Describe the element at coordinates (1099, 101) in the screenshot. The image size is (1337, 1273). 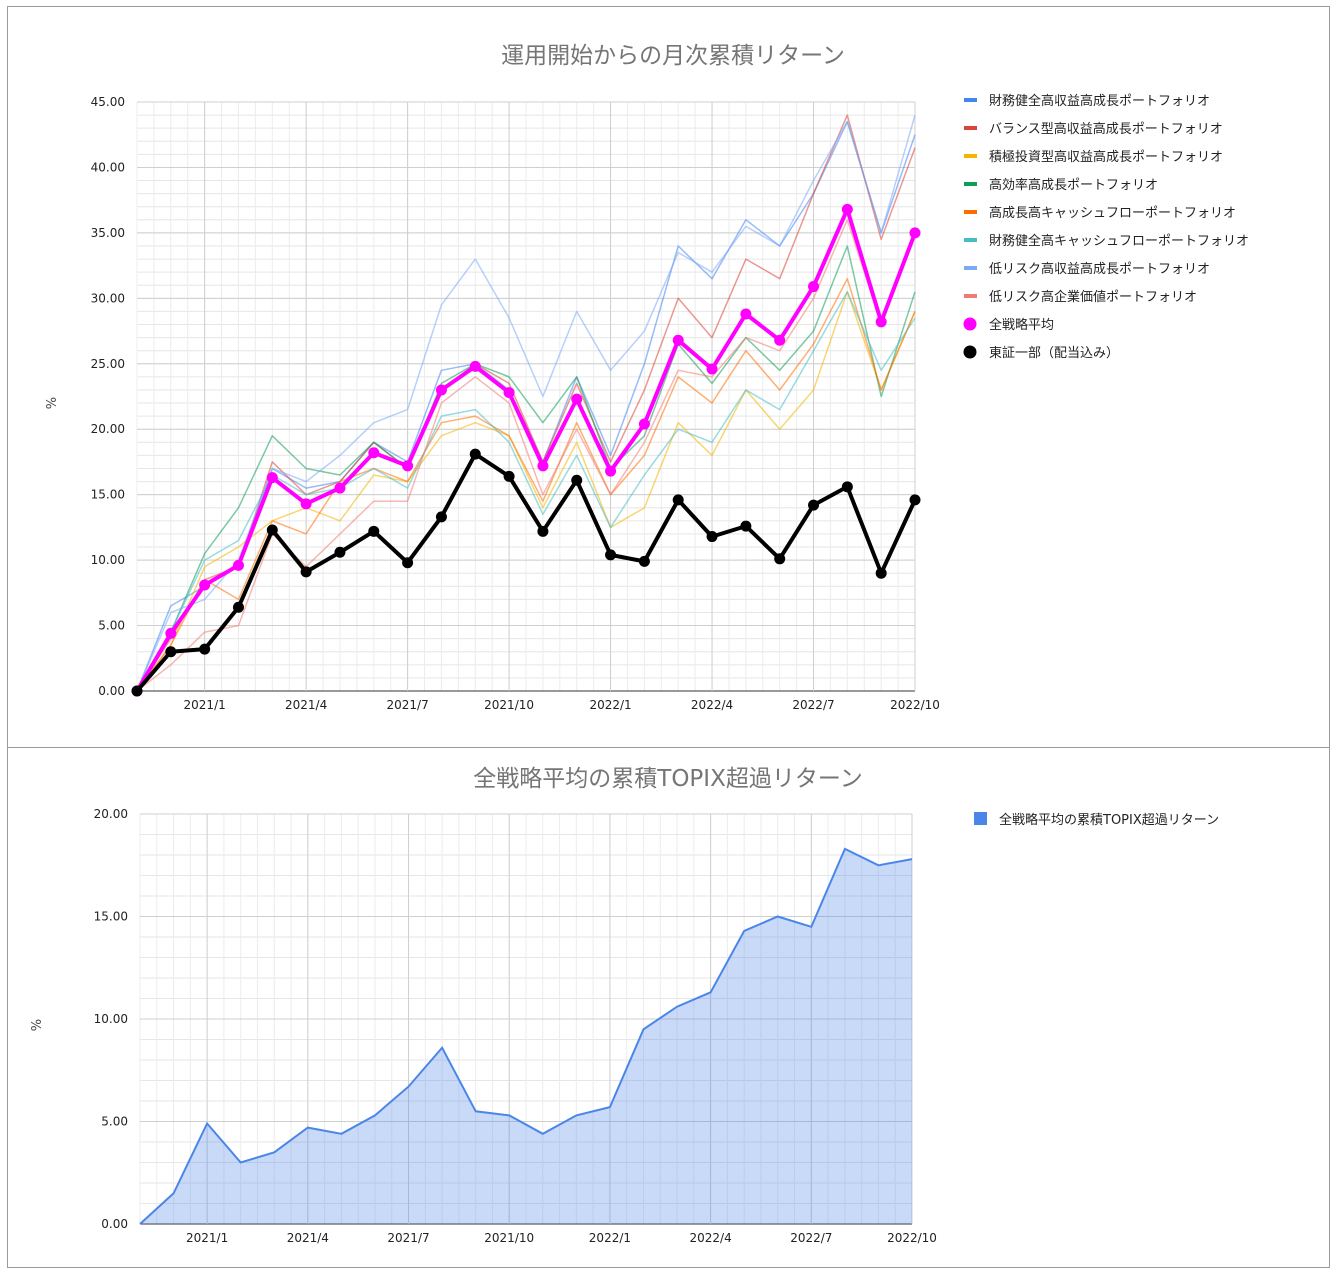
I see `legend-label: 財務健全高収益高成長ポートフォリオ` at that location.